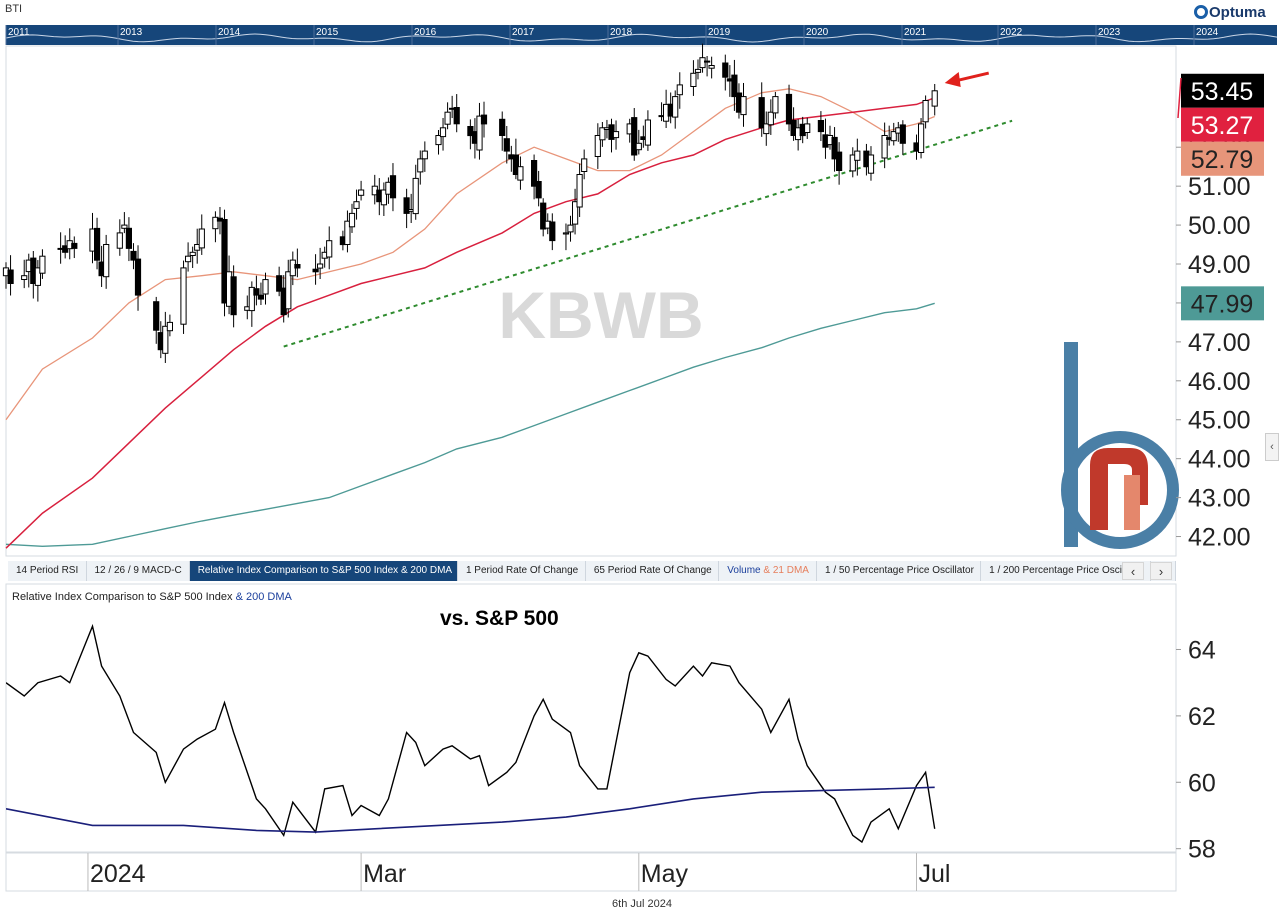 The width and height of the screenshot is (1284, 924). What do you see at coordinates (1179, 98) in the screenshot?
I see `label-leader-line` at bounding box center [1179, 98].